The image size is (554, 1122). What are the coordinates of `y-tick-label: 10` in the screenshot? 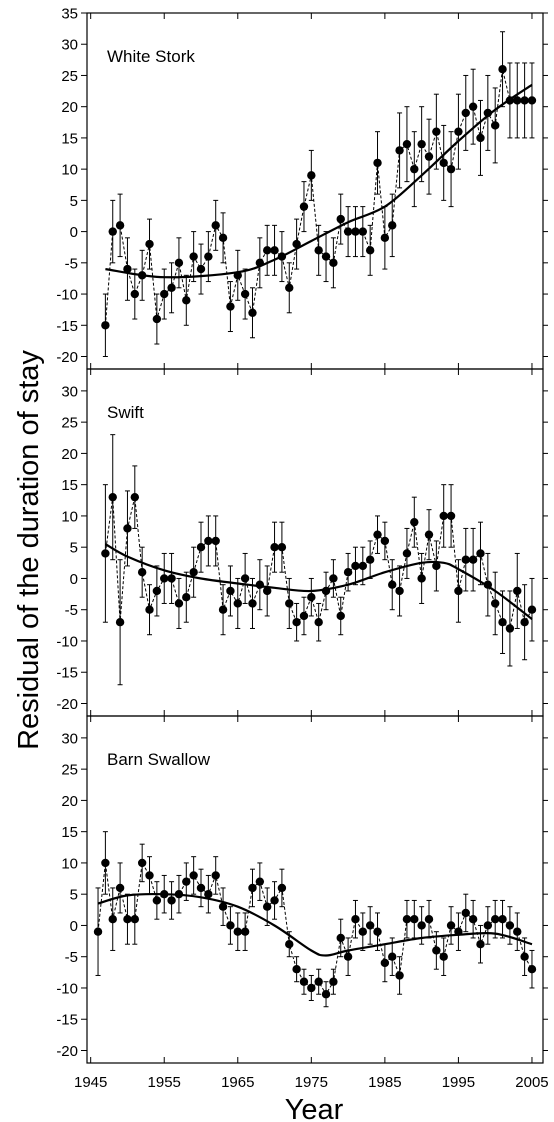 It's located at (69, 170).